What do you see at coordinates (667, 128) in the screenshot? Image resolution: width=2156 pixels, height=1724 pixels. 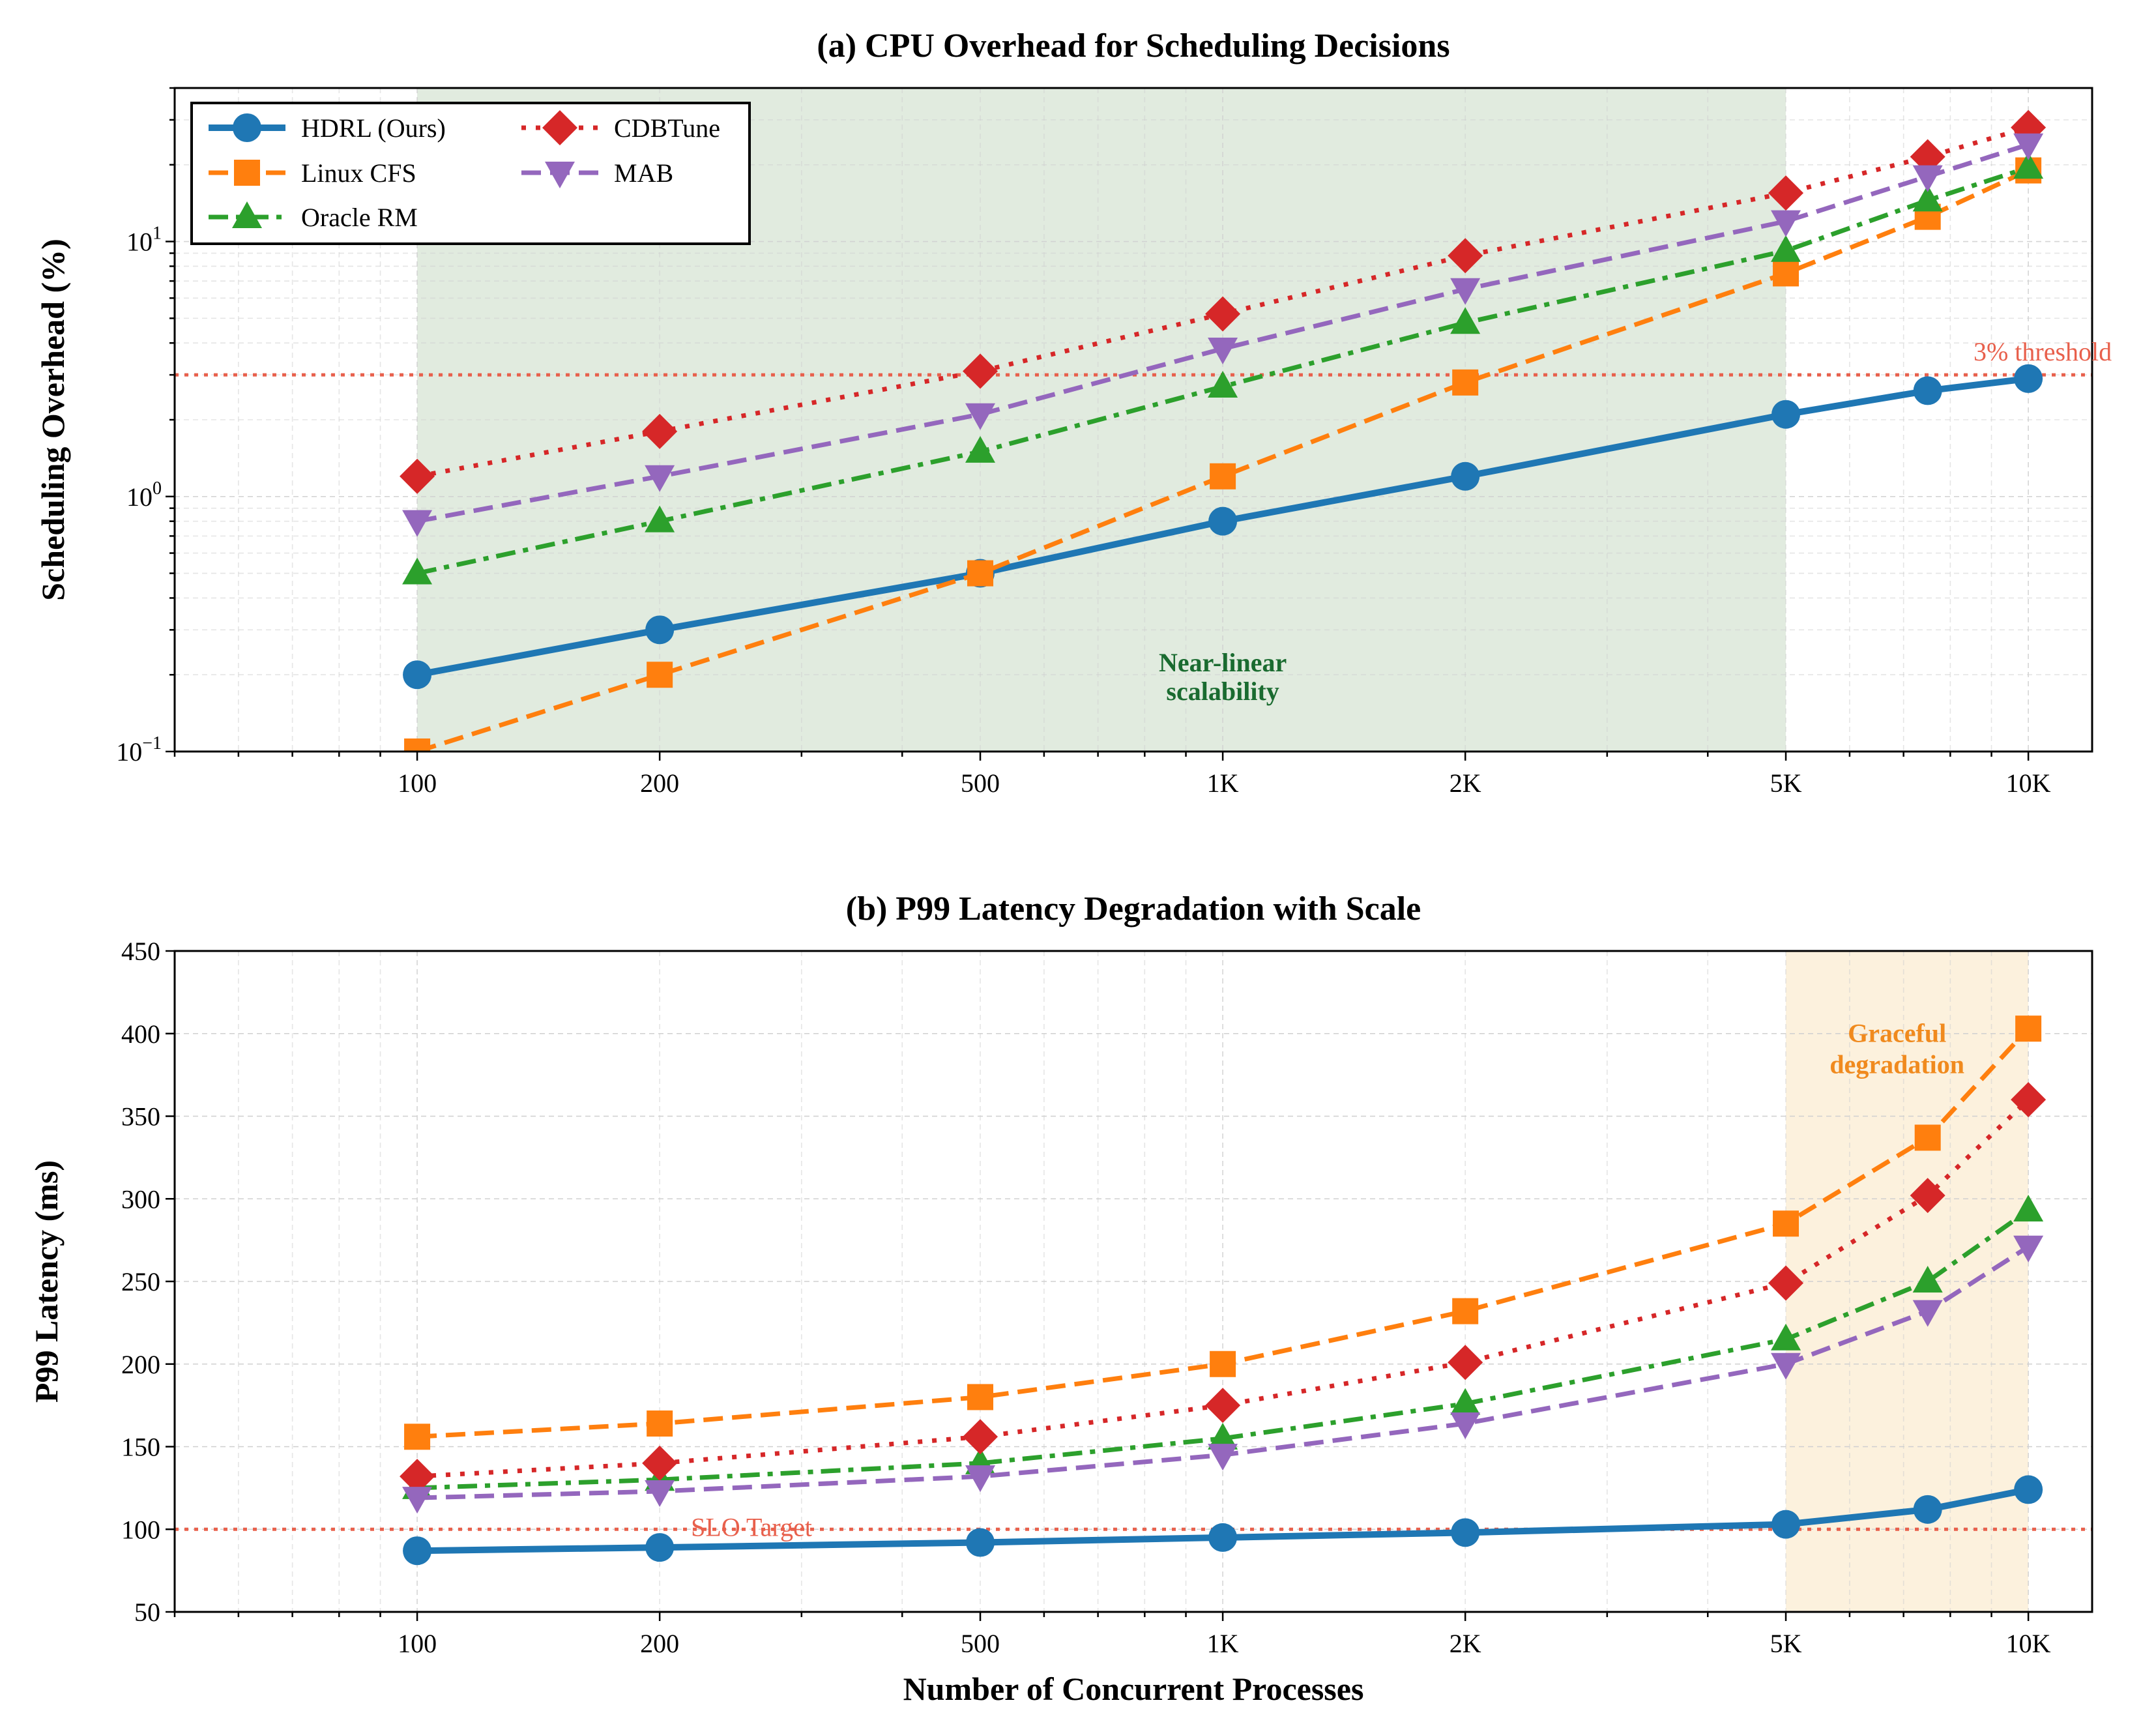 I see `legend-label: CDBTune` at bounding box center [667, 128].